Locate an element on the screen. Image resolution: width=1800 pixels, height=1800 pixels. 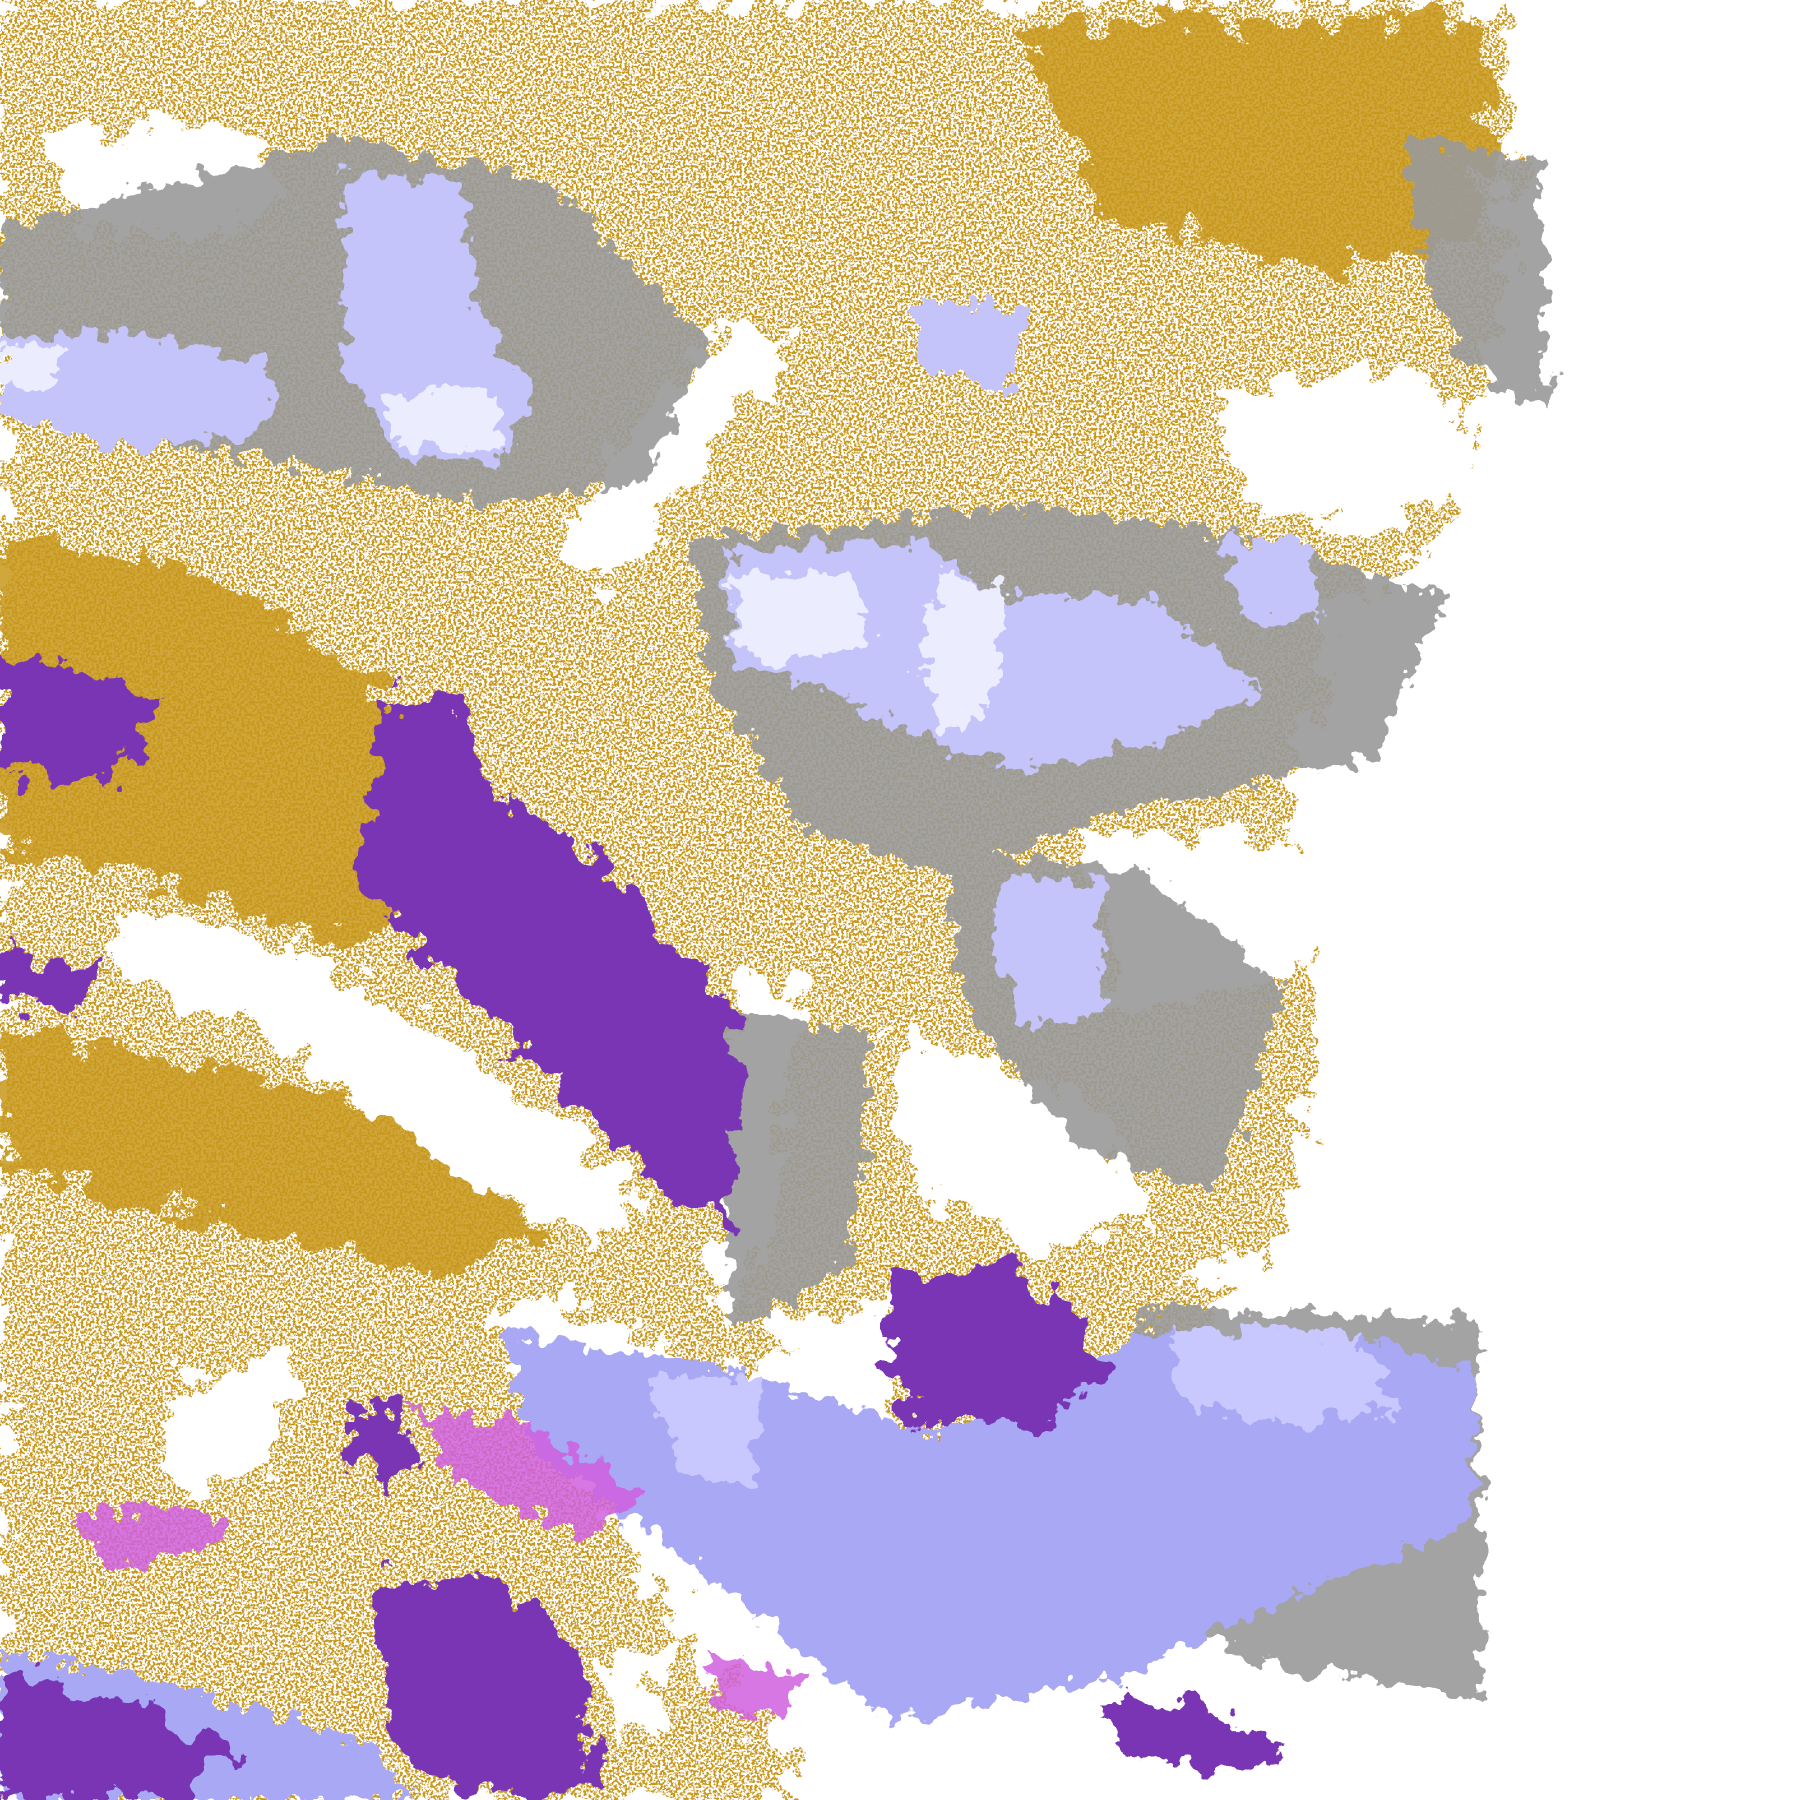
magenta-layer is located at coordinates (436, 1566).